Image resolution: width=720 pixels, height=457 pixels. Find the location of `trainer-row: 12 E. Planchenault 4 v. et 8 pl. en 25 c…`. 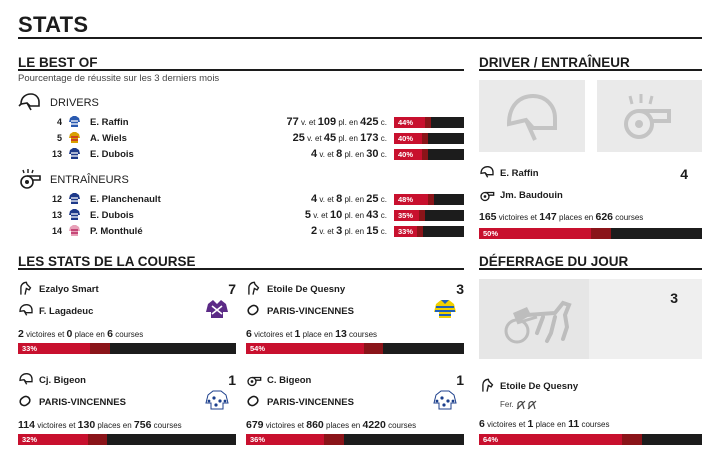

trainer-row: 12 E. Planchenault 4 v. et 8 pl. en 25 c… is located at coordinates (252, 199).